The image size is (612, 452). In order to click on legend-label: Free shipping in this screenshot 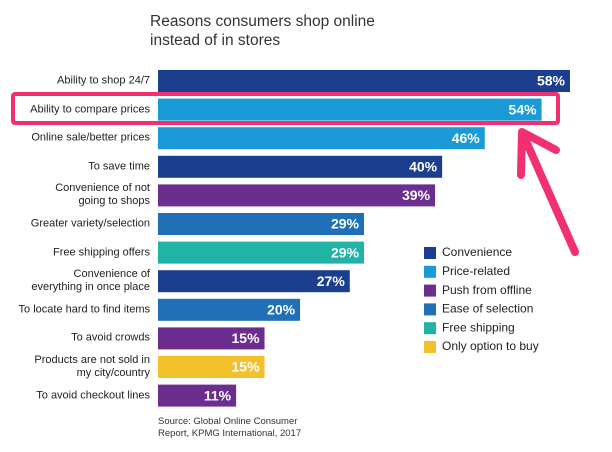, I will do `click(478, 327)`.